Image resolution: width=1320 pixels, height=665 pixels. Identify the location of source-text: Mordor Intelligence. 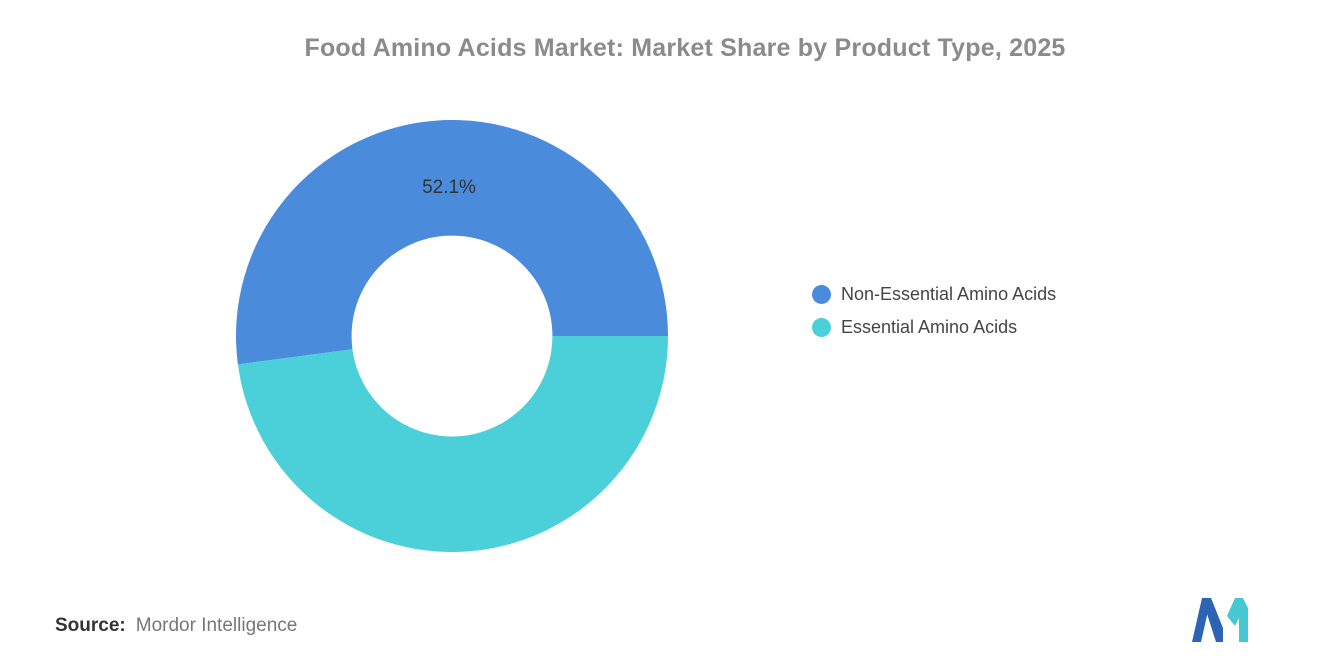
(216, 625).